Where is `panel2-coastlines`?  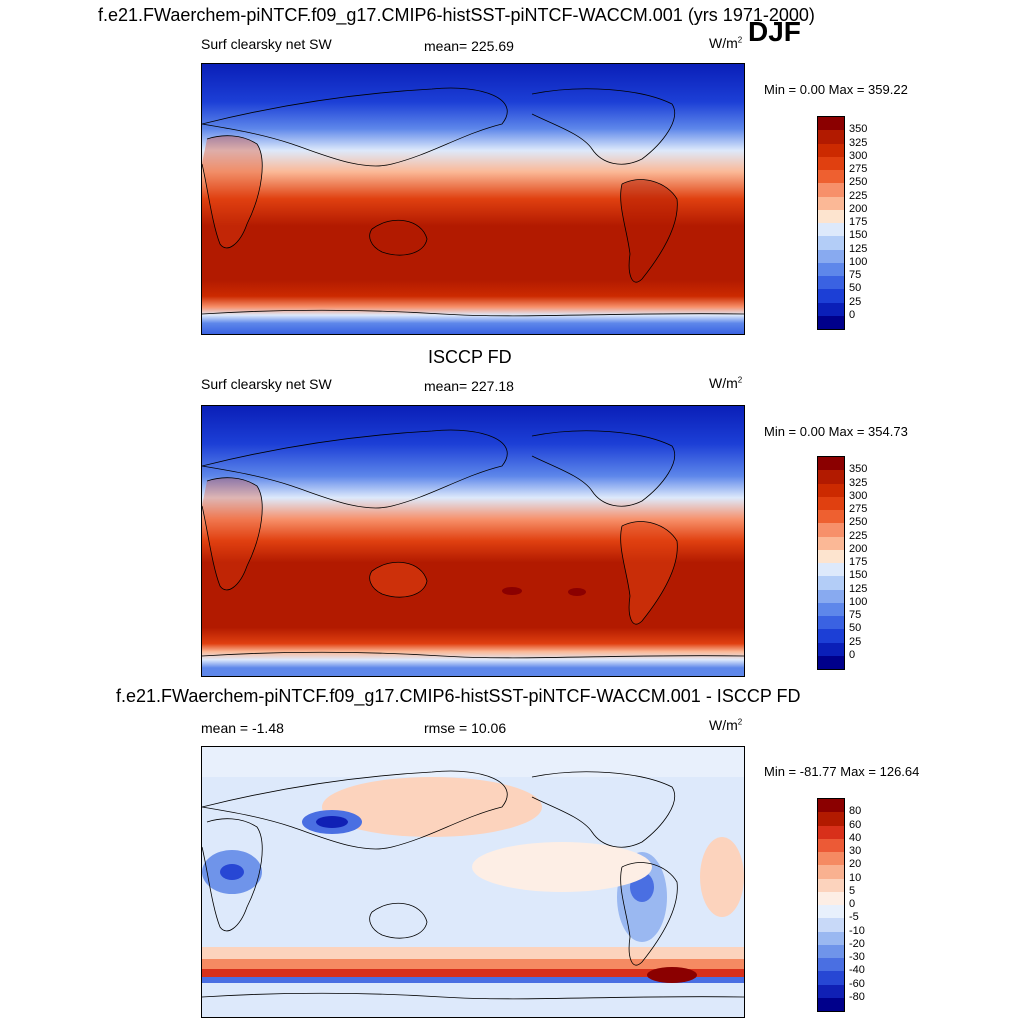
panel2-coastlines is located at coordinates (473, 544).